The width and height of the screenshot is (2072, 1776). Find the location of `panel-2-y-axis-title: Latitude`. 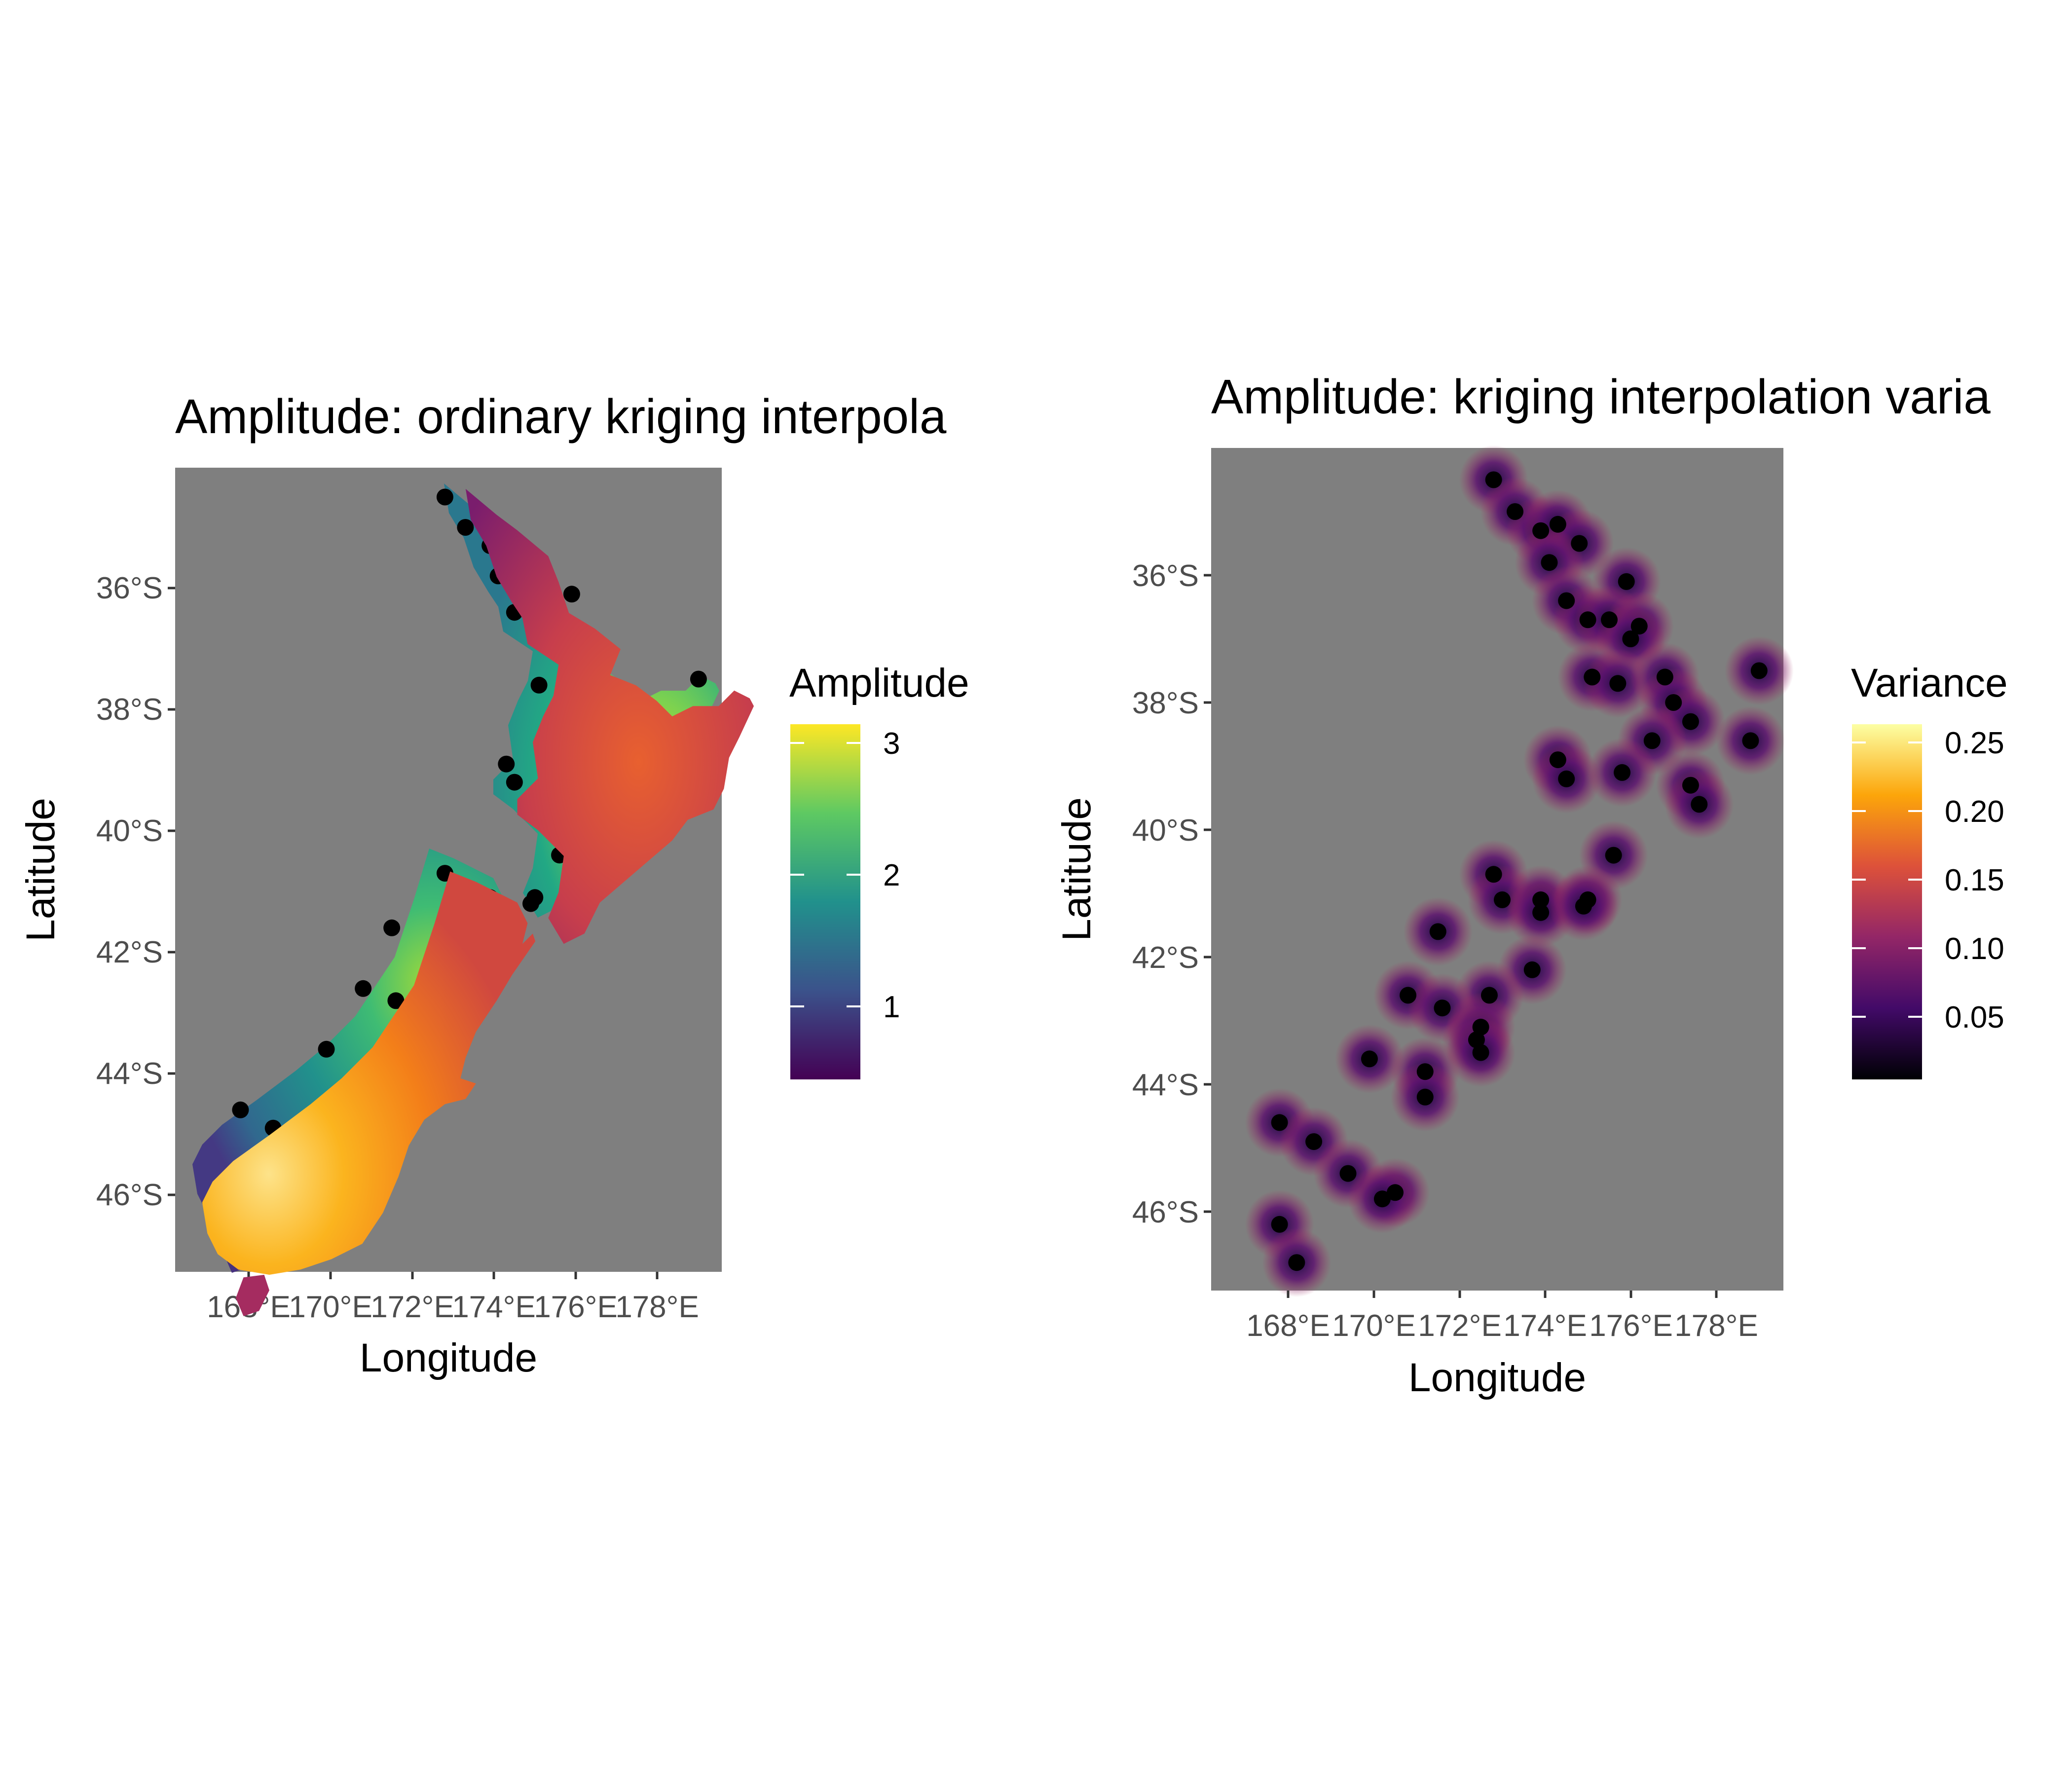

panel-2-y-axis-title: Latitude is located at coordinates (1076, 869).